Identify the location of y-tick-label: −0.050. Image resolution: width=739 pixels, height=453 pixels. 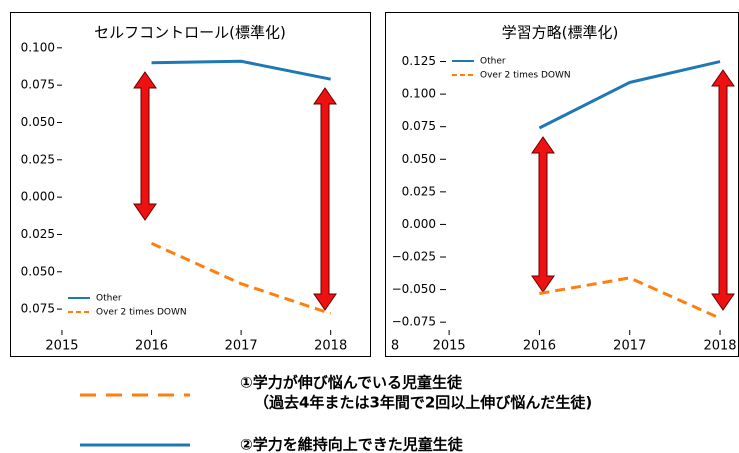
(414, 289).